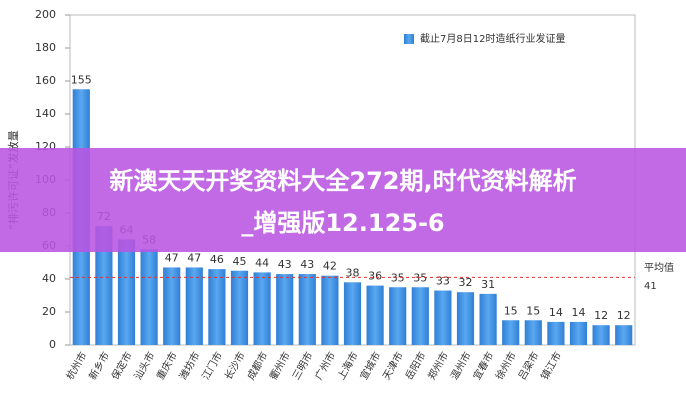 The width and height of the screenshot is (686, 400). What do you see at coordinates (280, 366) in the screenshot?
I see `x-tick-label: 衢州市` at bounding box center [280, 366].